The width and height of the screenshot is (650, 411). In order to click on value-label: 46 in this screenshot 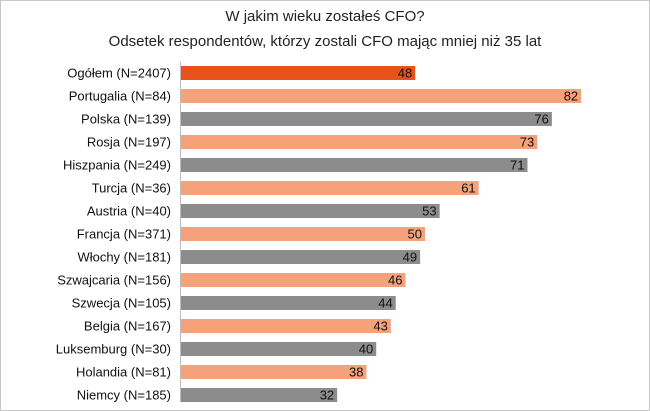, I will do `click(395, 280)`.